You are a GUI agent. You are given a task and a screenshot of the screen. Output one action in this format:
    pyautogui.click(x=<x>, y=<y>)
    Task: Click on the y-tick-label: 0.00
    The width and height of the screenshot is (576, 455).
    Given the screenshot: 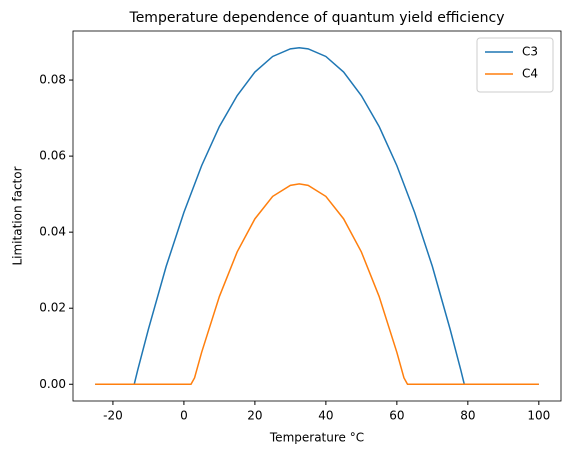 What is the action you would take?
    pyautogui.click(x=52, y=384)
    